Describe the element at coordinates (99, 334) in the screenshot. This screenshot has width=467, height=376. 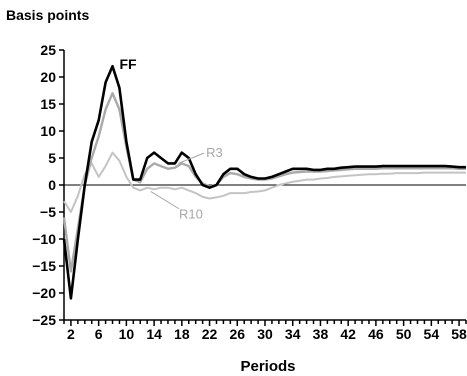
I see `x-tick-label: 6` at that location.